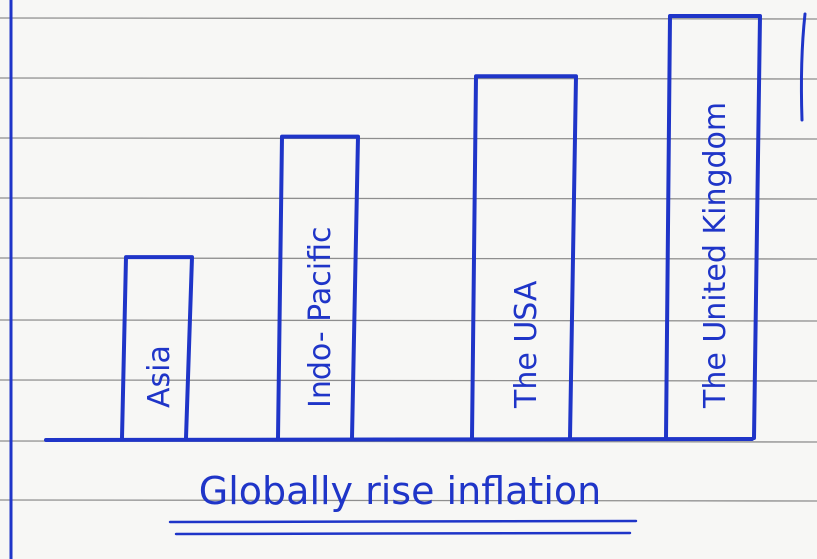  I want to click on bar-label: Indo- Pacific, so click(320, 317).